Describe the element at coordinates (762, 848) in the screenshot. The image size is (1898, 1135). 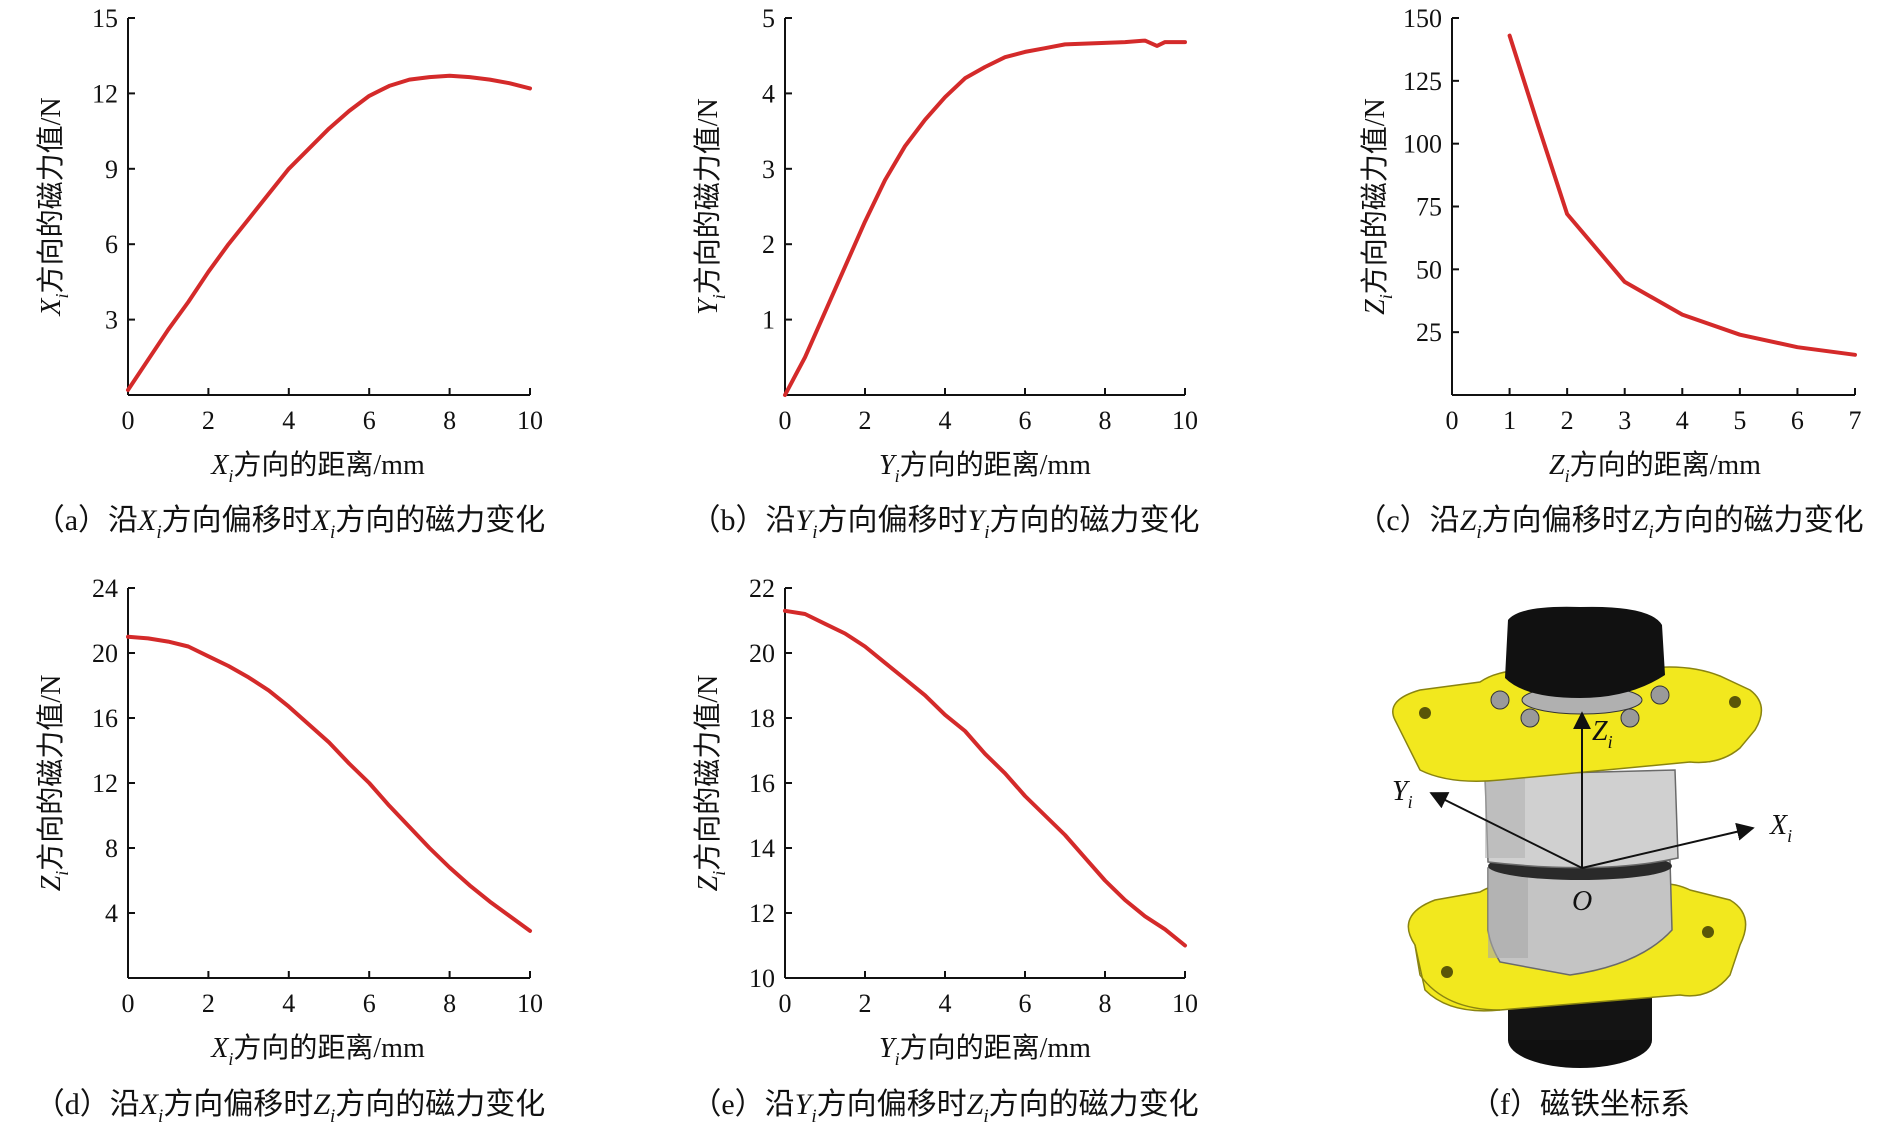
I see `y-tick-label: 14` at that location.